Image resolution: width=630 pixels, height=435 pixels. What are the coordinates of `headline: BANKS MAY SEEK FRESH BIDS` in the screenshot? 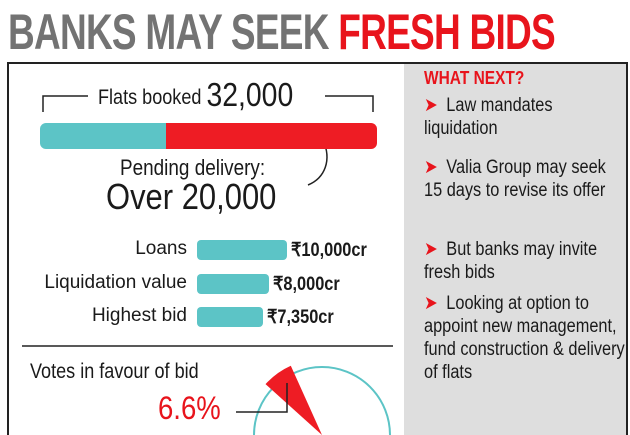 It's located at (282, 32).